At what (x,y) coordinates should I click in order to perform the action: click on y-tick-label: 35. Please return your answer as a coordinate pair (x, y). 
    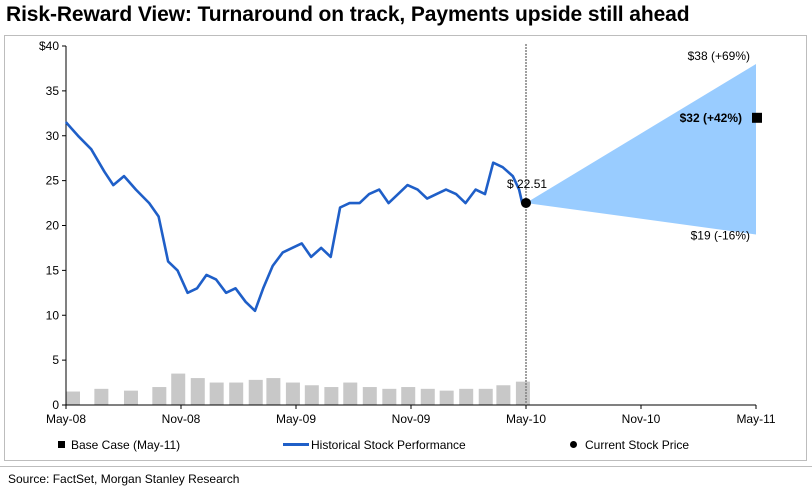
    Looking at the image, I should click on (53, 91).